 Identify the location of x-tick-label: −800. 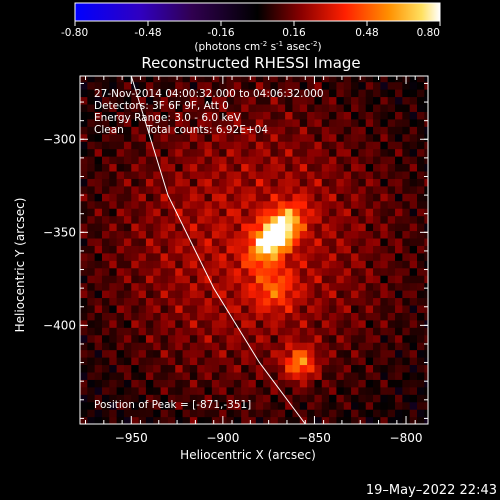
(406, 438).